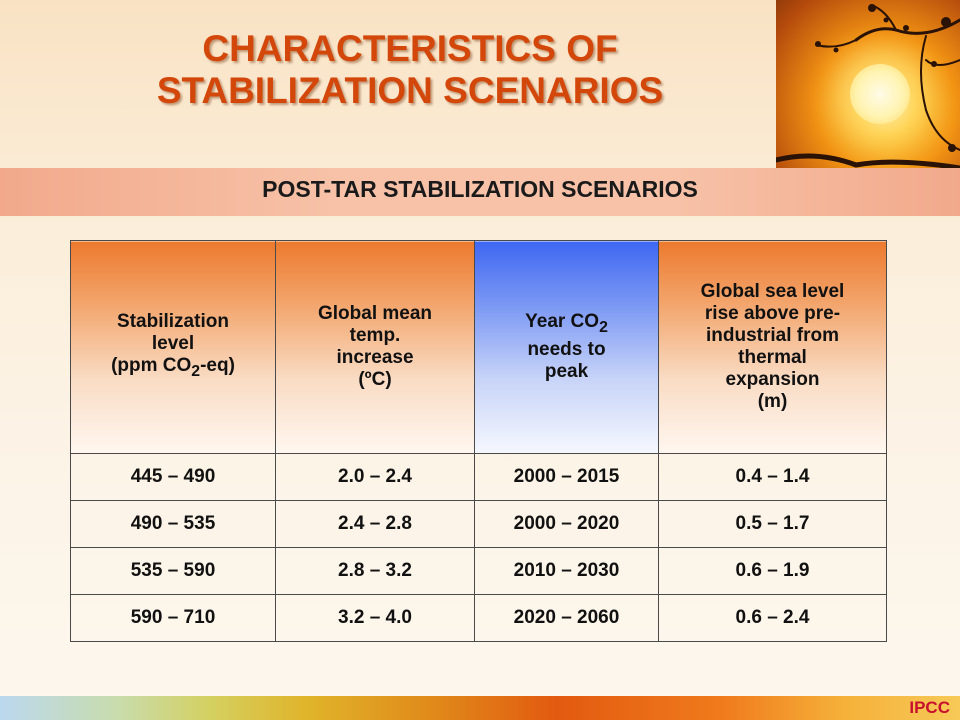 The width and height of the screenshot is (960, 720). I want to click on header-text: Stabilization, so click(173, 322).